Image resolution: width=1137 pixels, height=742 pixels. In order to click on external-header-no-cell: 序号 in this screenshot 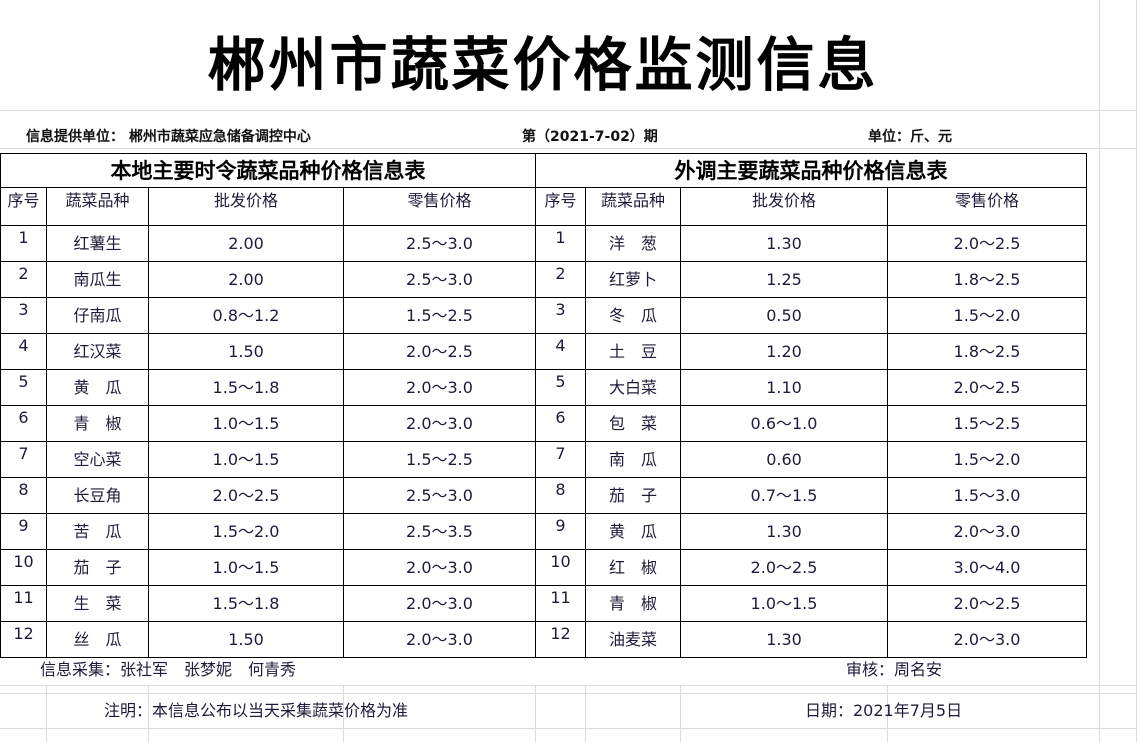, I will do `click(560, 206)`.